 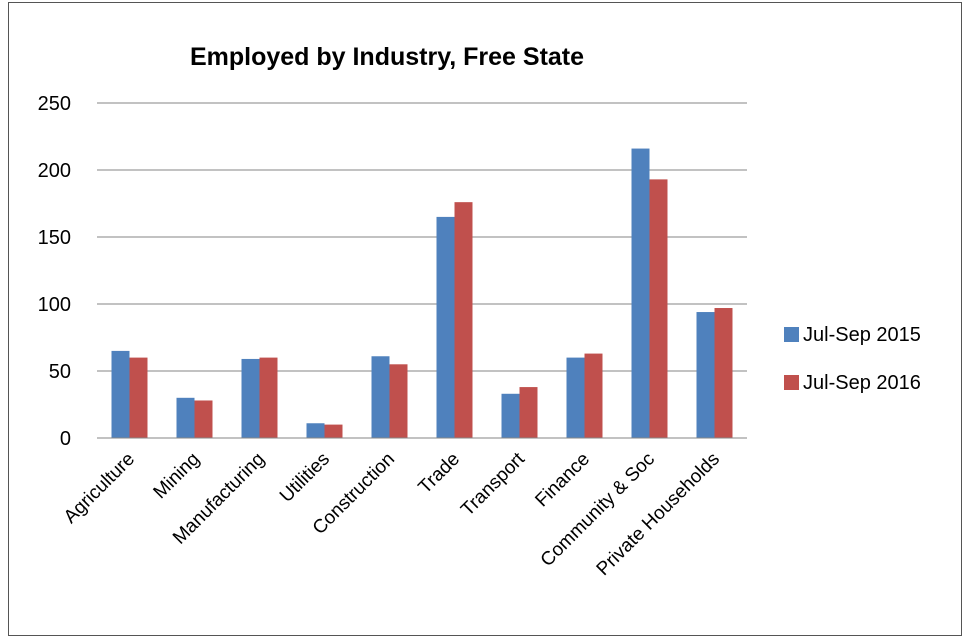 What do you see at coordinates (54, 104) in the screenshot?
I see `y-tick-label: 250` at bounding box center [54, 104].